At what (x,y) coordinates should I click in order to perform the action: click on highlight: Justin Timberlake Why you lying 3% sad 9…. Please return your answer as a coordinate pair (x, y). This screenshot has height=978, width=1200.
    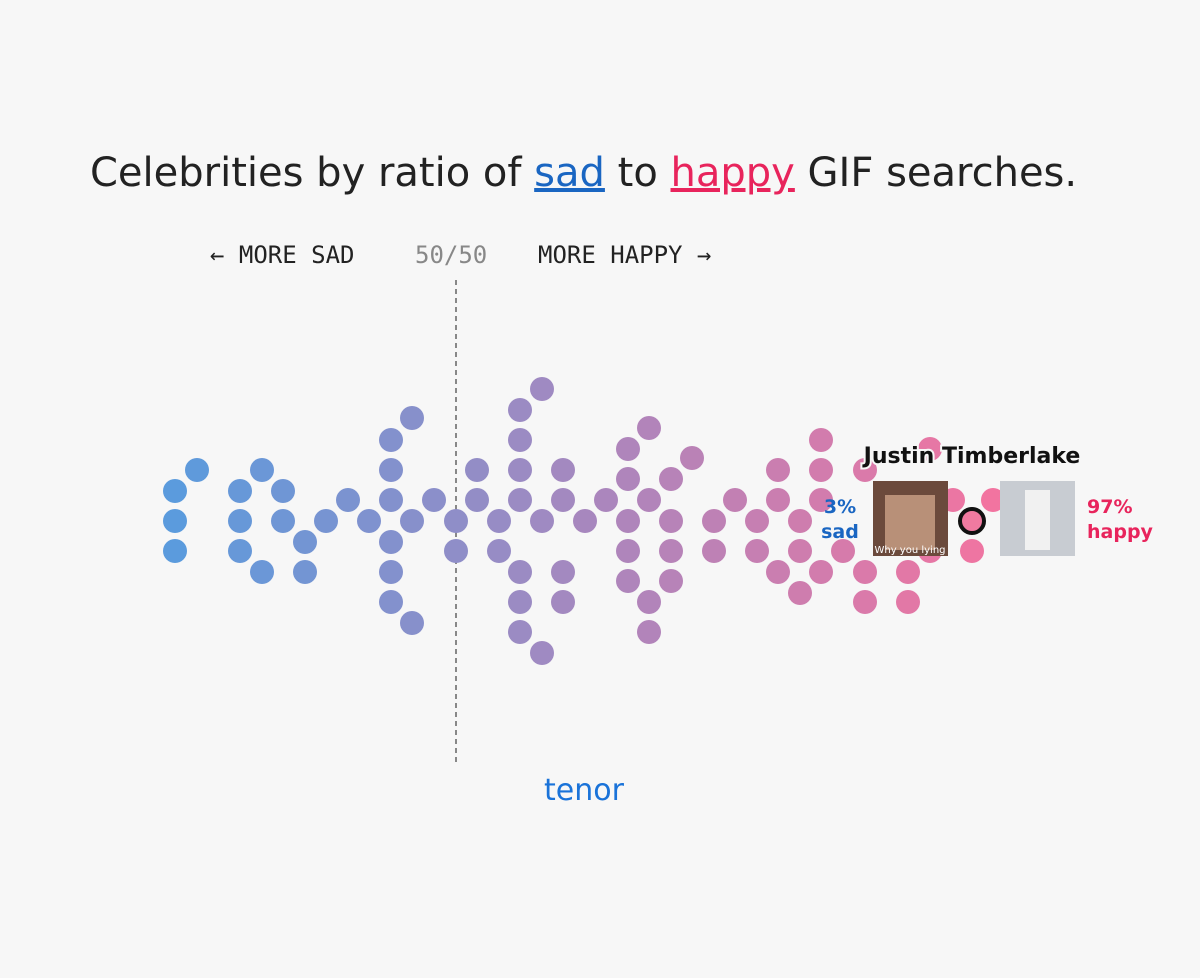
    Looking at the image, I should click on (987, 499).